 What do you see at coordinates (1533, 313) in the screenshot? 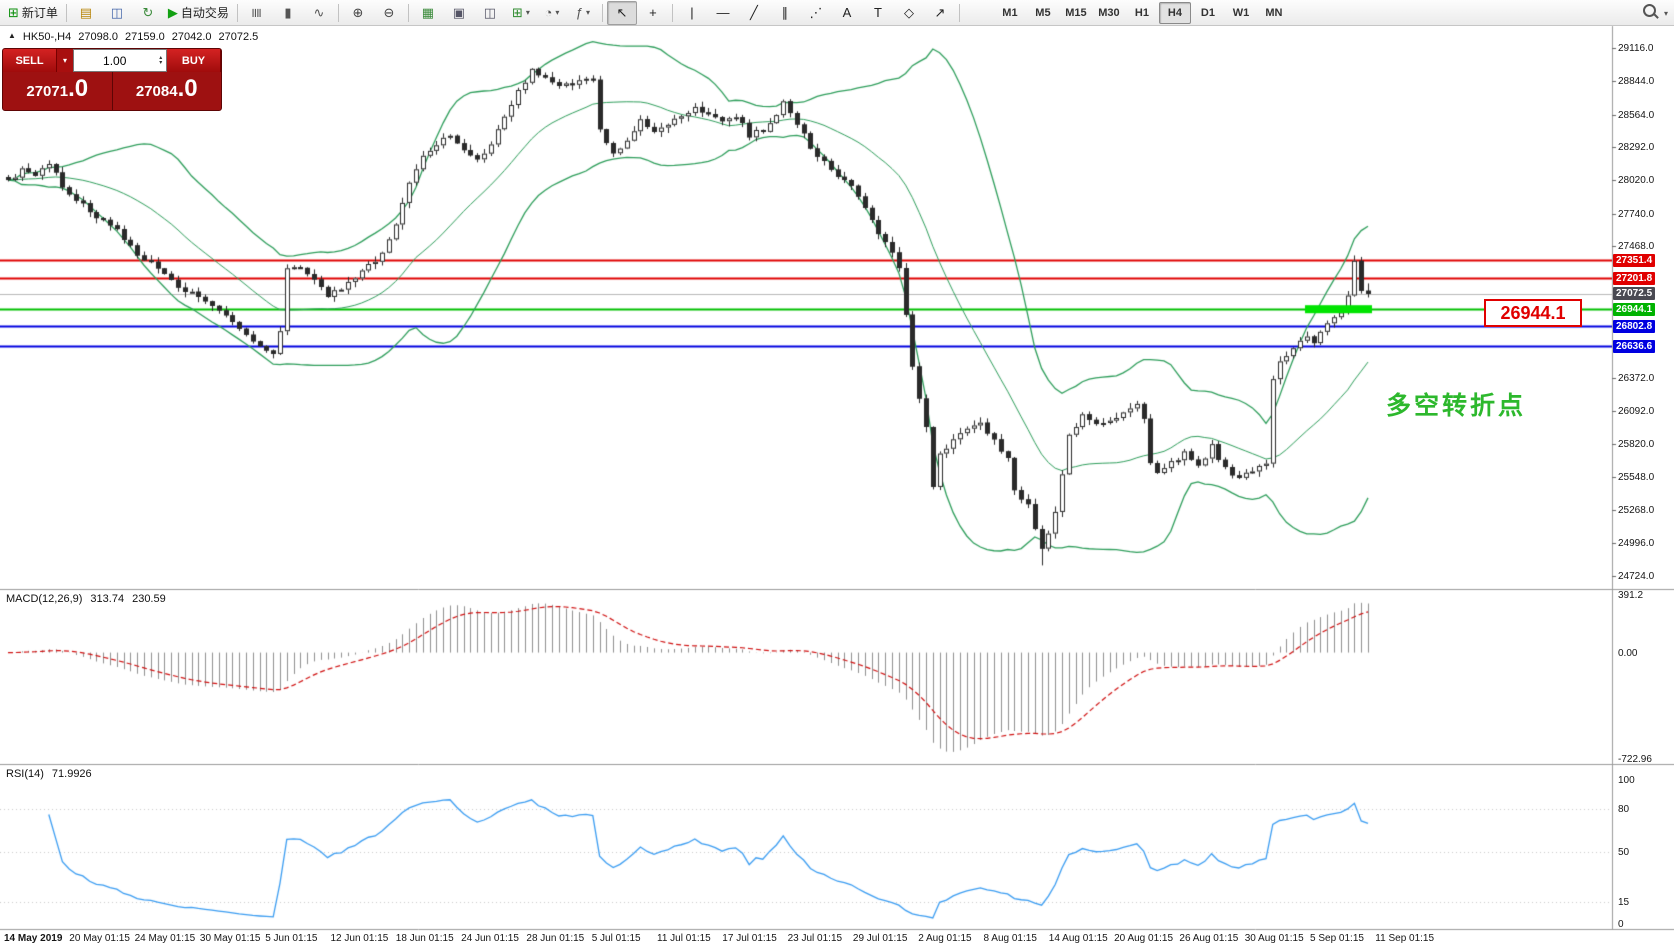
I see `price-level-callout: 26944.1` at bounding box center [1533, 313].